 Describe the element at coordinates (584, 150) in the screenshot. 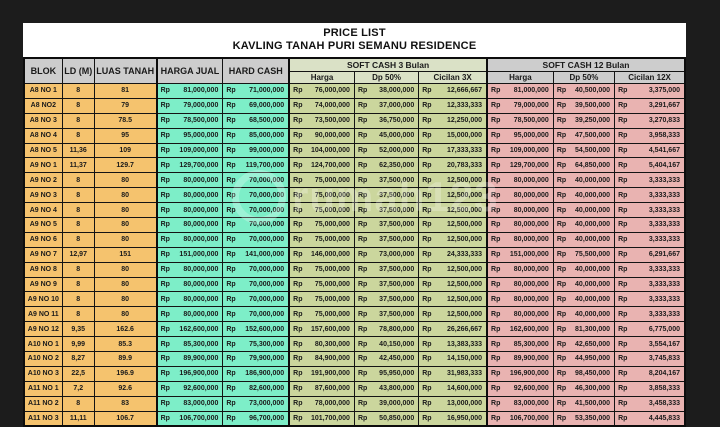

I see `sc12-dp50-cell: Rp 54,500,000` at that location.